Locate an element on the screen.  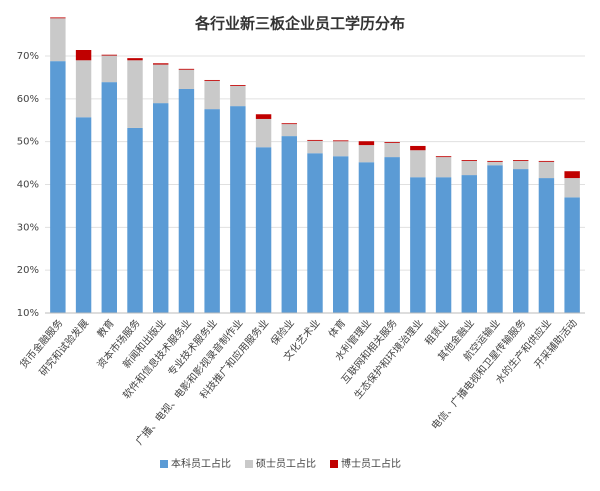
y-tick-label: 30% is located at coordinates (28, 227).